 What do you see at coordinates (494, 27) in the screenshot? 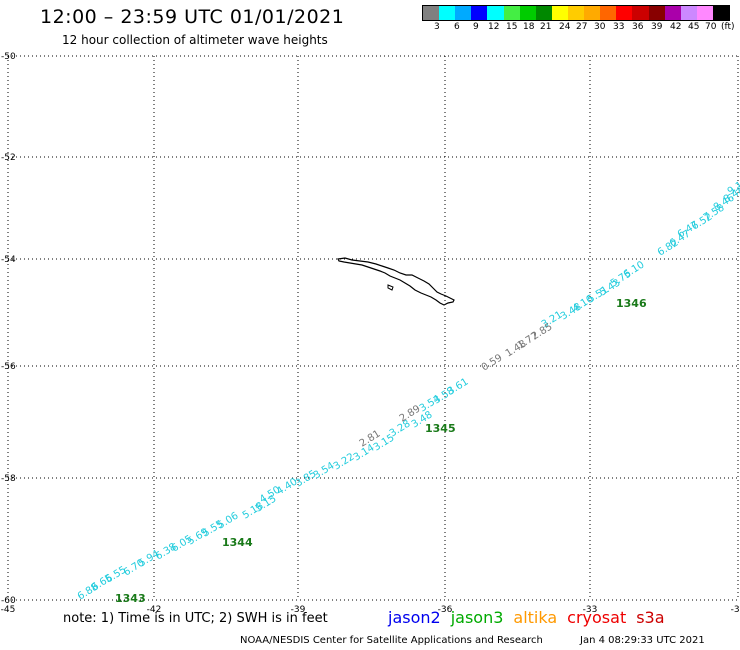
I see `colorbar-label: 12` at bounding box center [494, 27].